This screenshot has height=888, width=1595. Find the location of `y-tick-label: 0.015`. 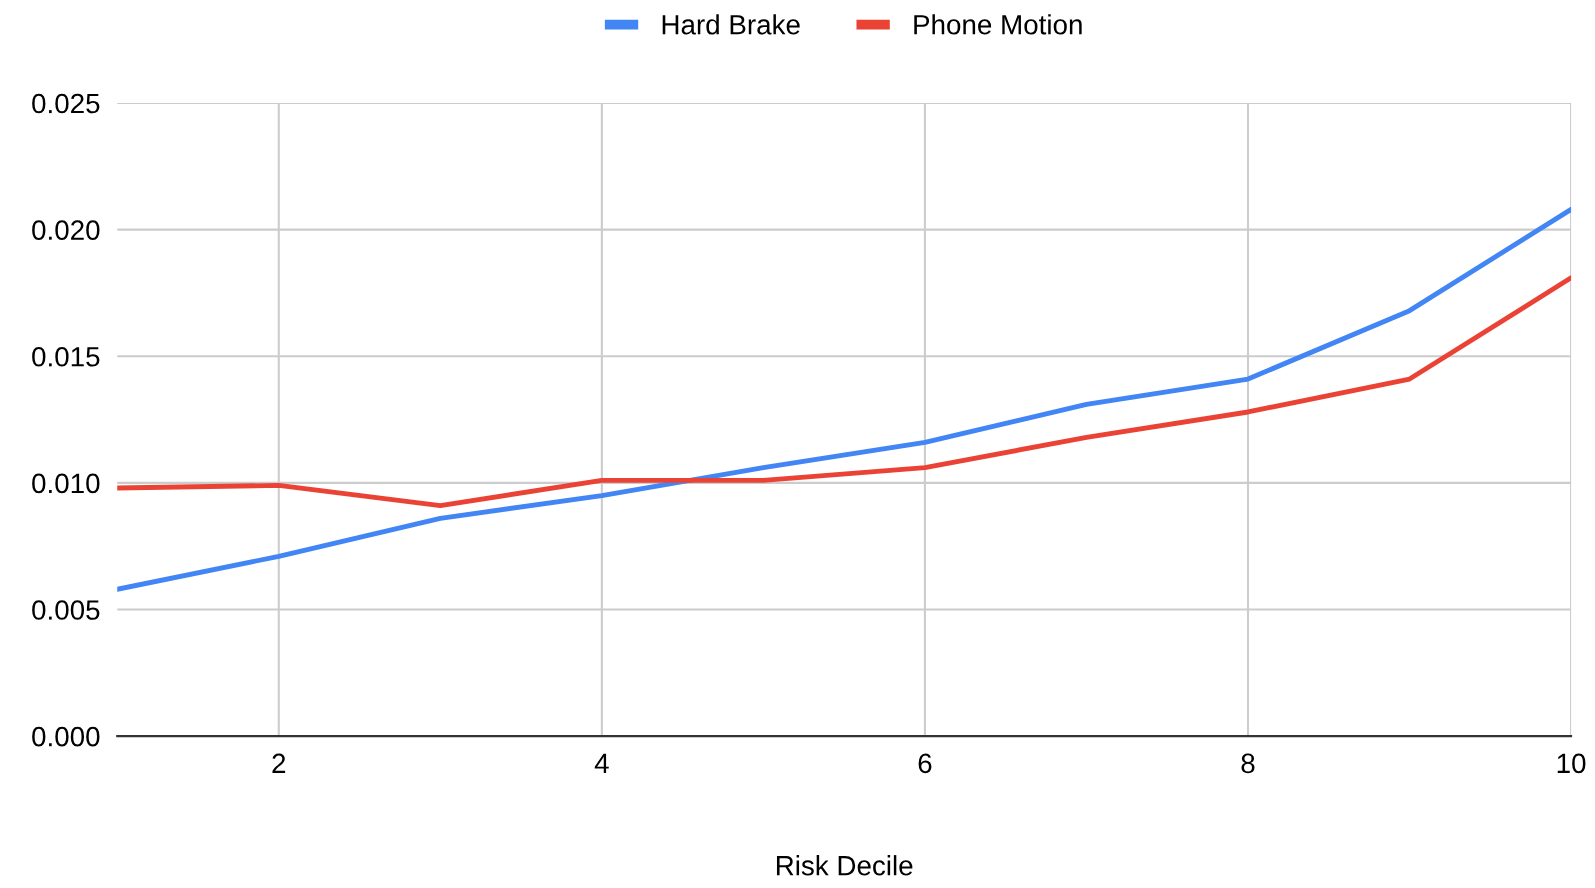

y-tick-label: 0.015 is located at coordinates (66, 356).